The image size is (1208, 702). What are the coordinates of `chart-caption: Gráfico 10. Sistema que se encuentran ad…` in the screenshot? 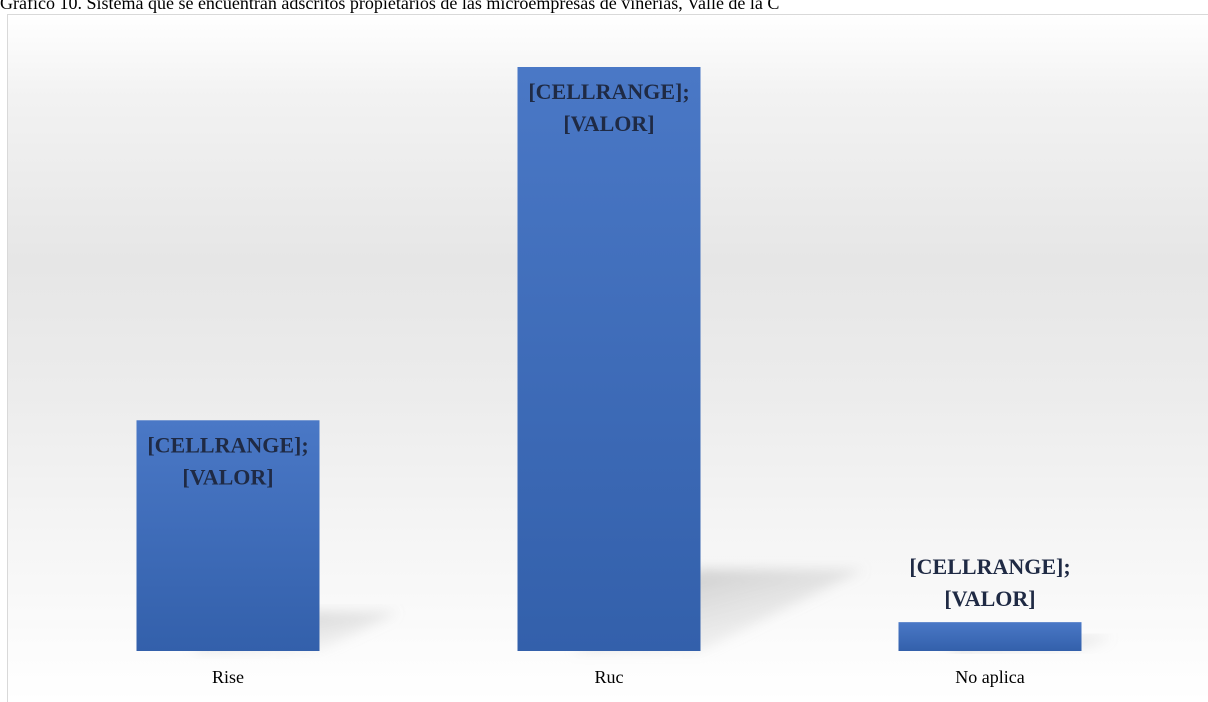 It's located at (390, 6).